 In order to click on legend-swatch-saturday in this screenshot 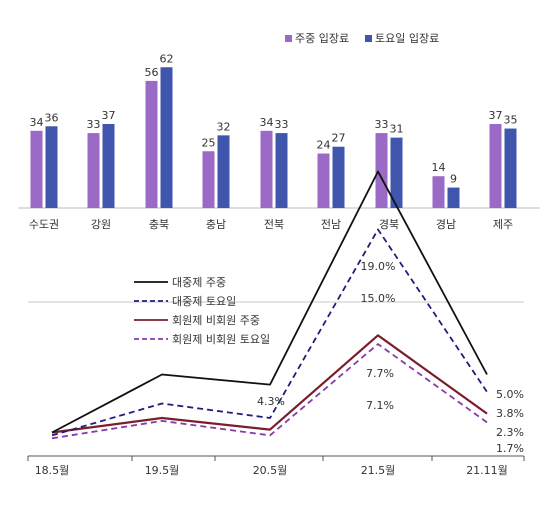, I will do `click(368, 38)`.